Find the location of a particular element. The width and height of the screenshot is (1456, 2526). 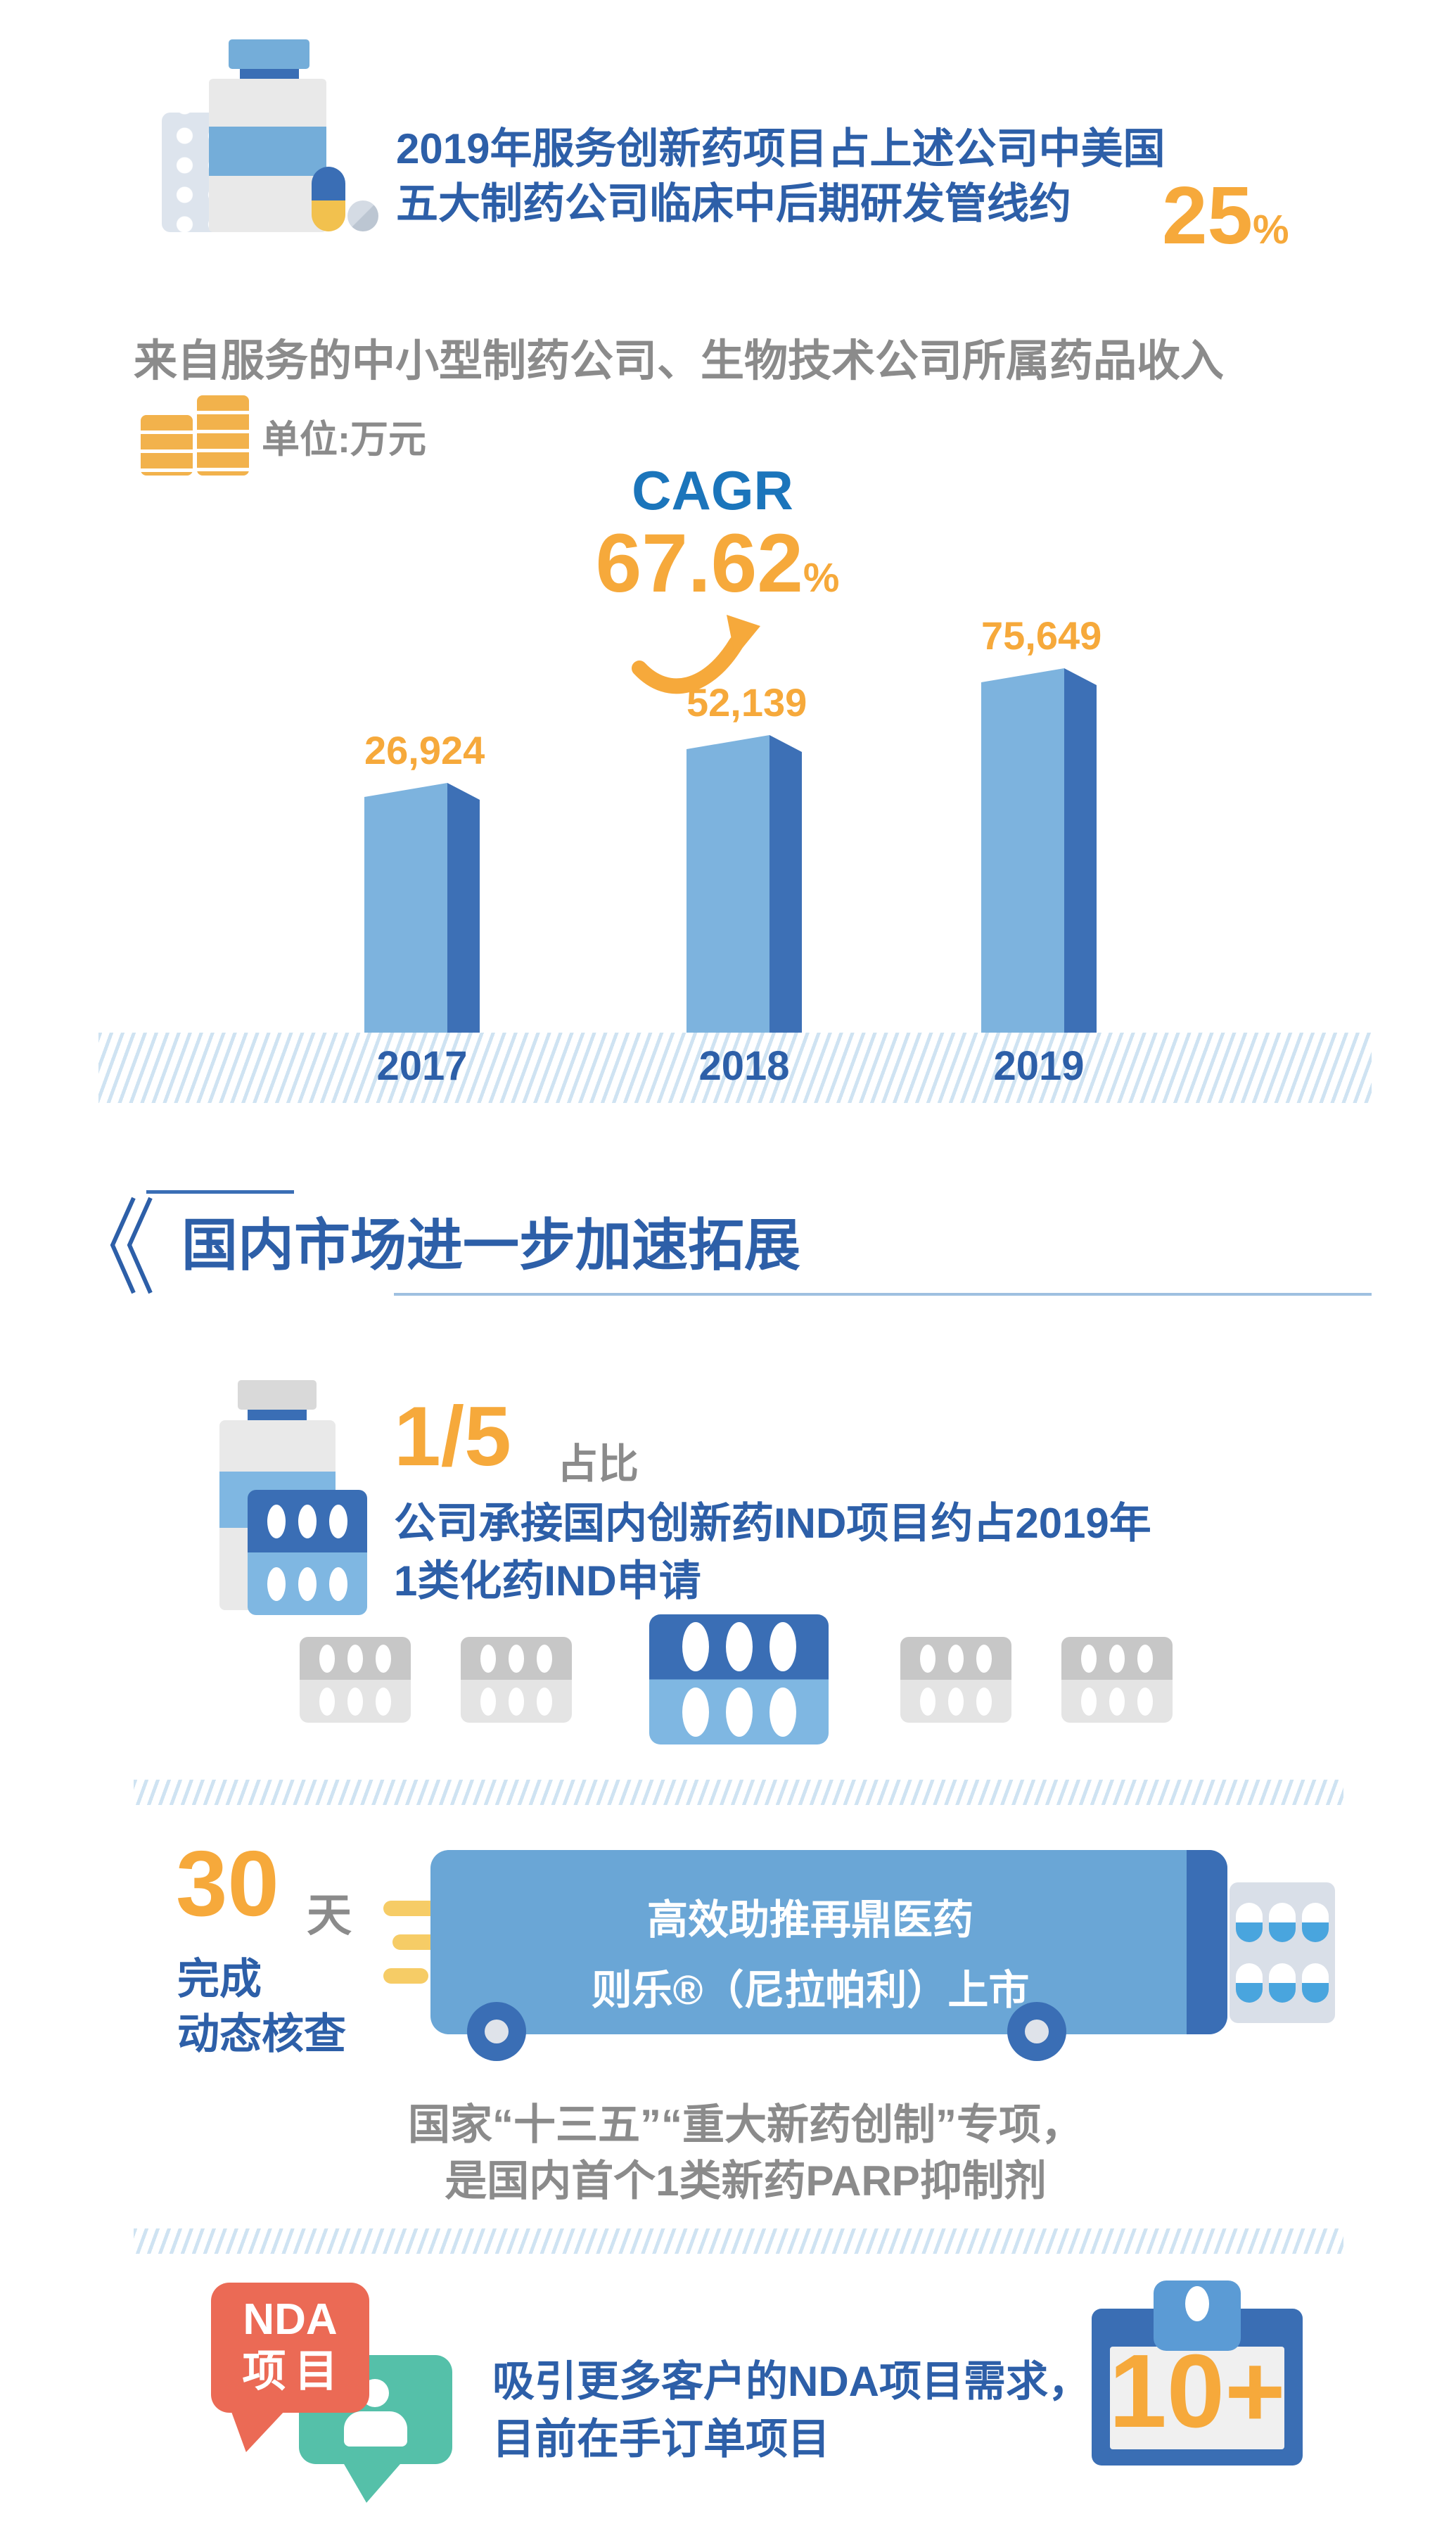

capsule-icon is located at coordinates (328, 199).